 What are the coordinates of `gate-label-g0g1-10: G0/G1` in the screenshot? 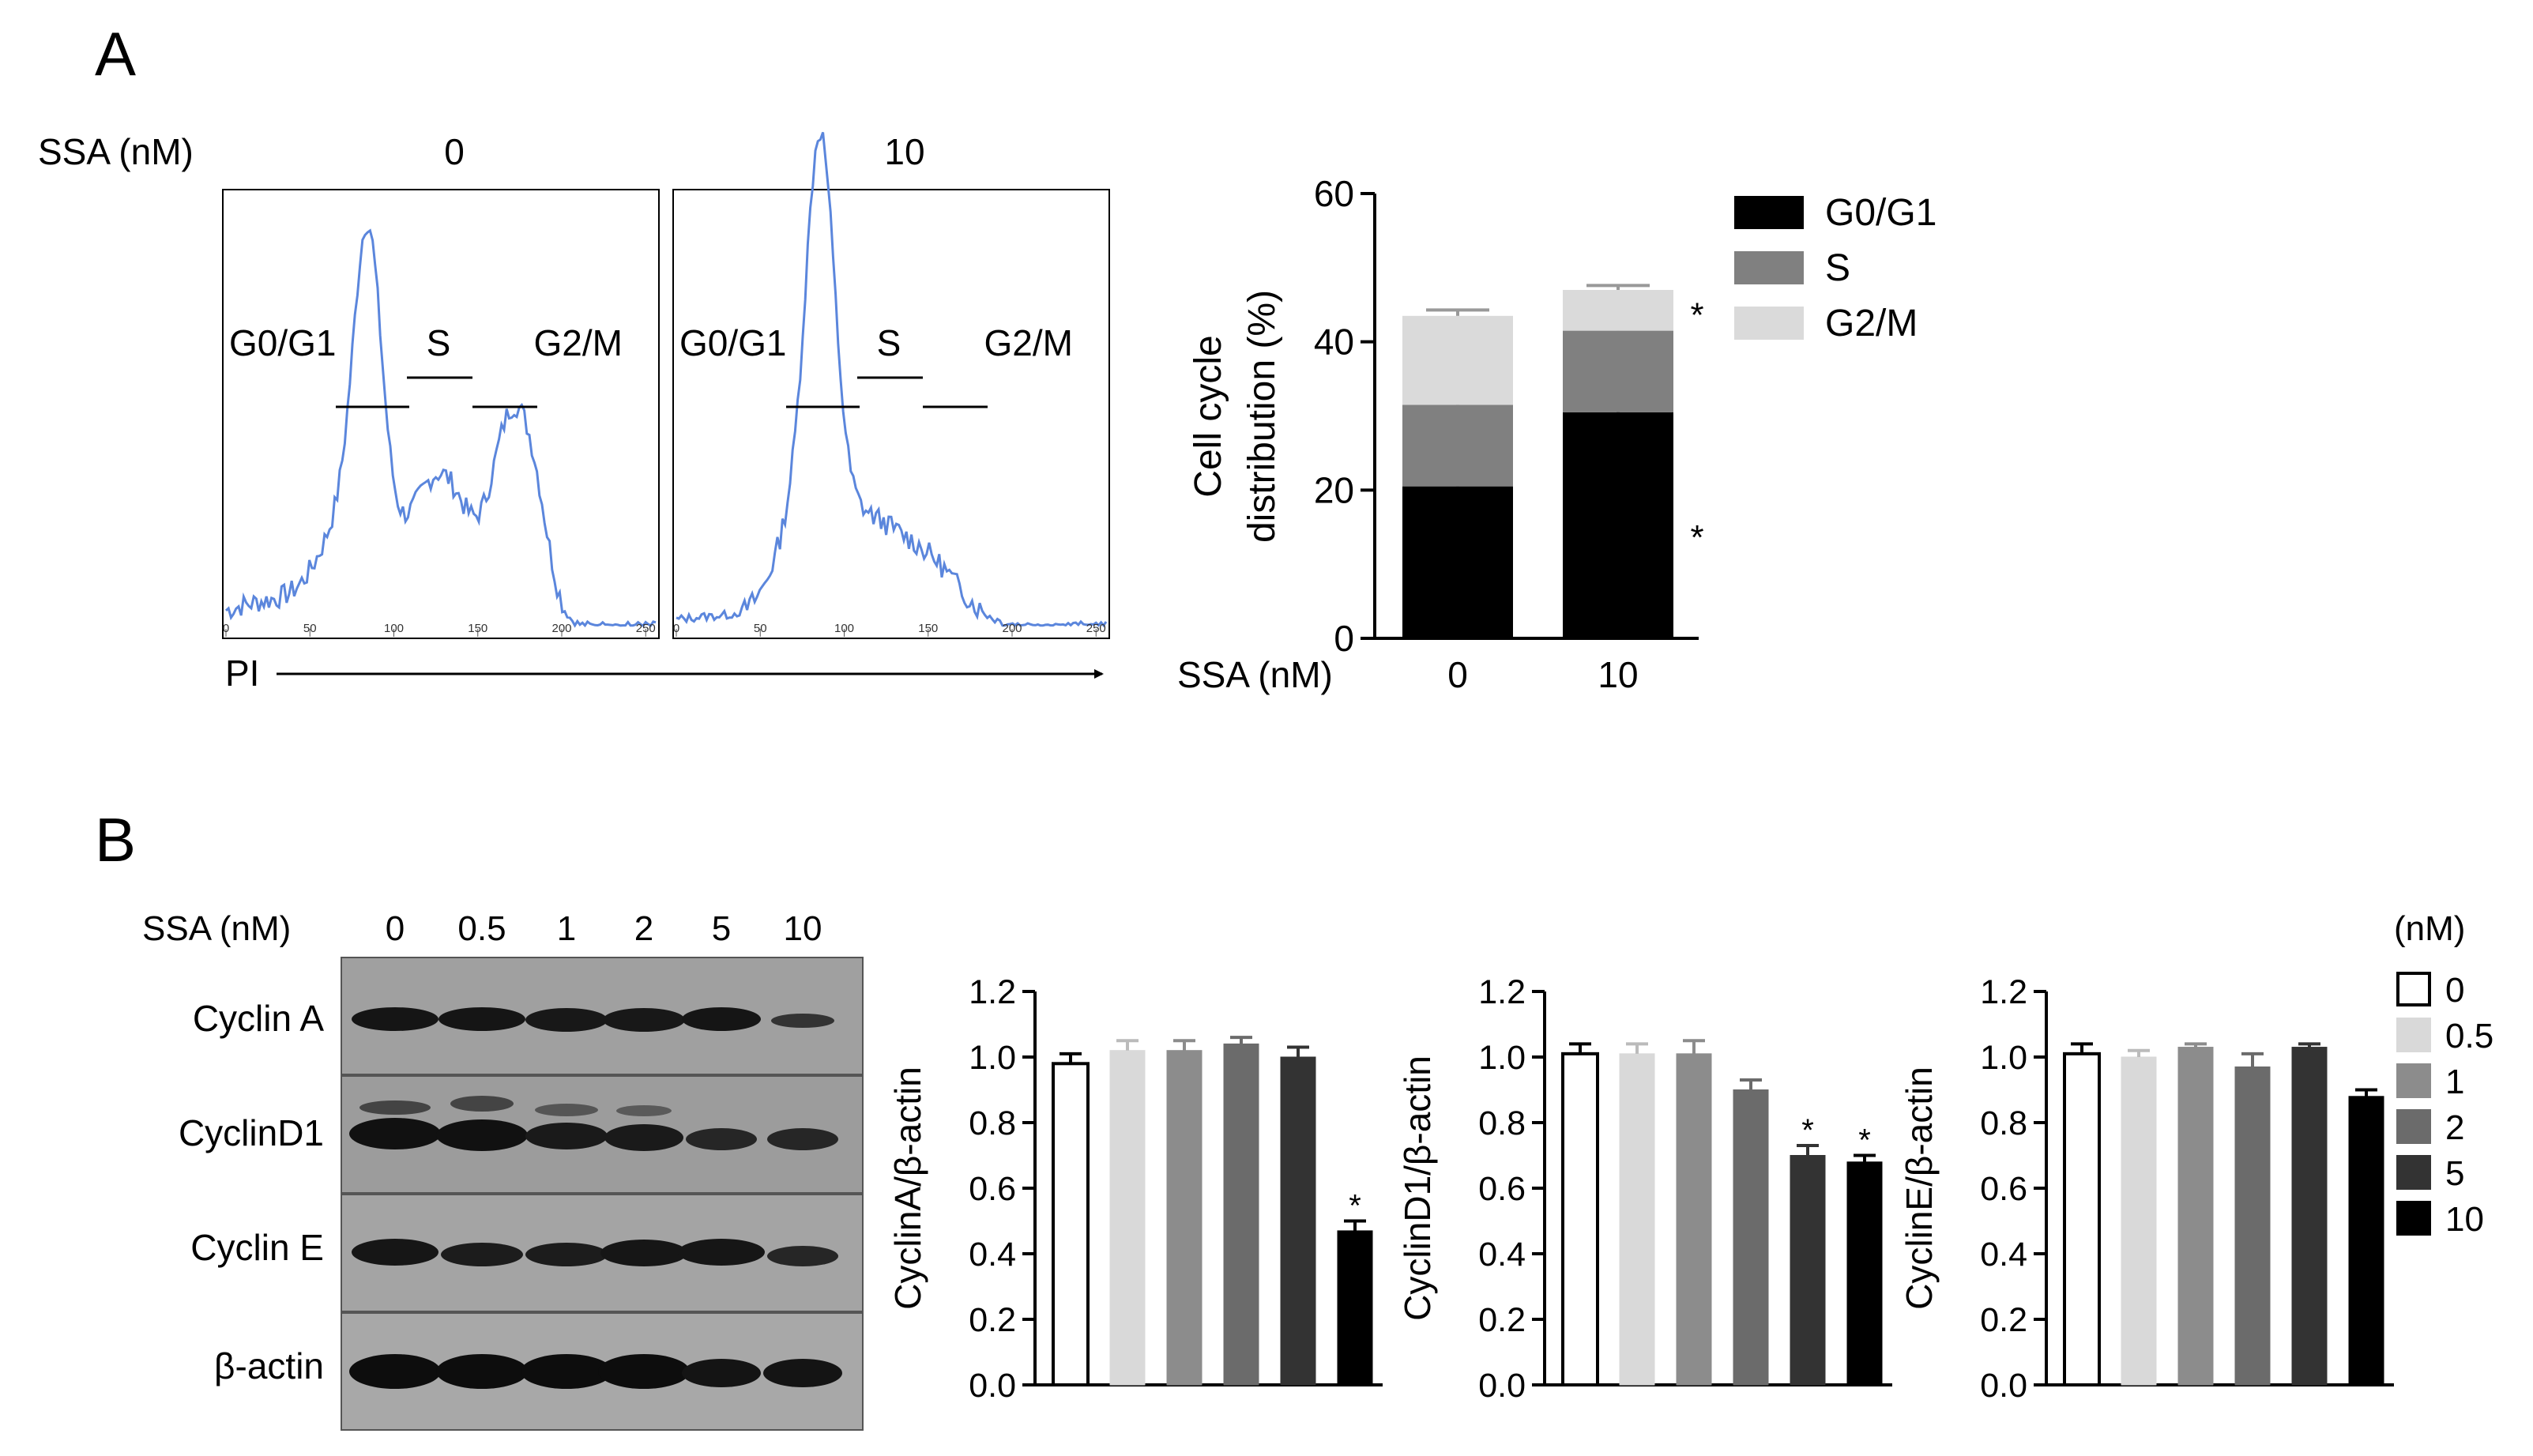 It's located at (733, 342).